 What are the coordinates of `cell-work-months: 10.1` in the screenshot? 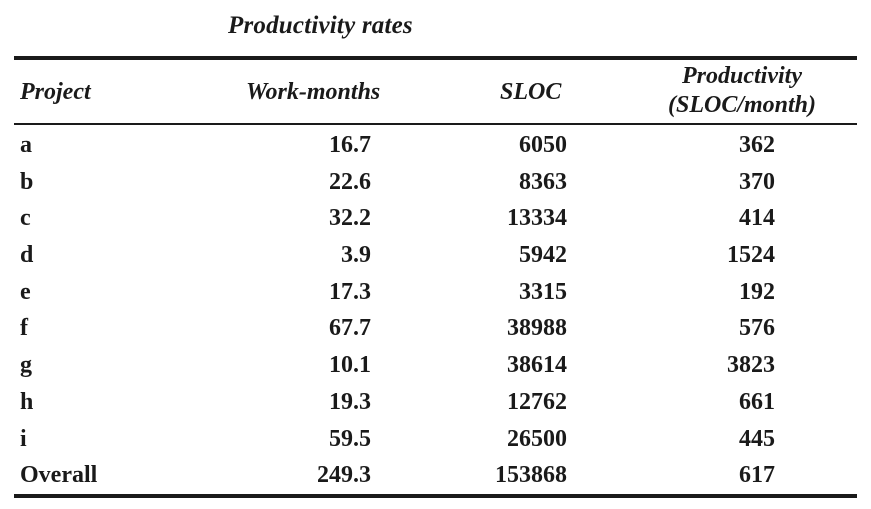 It's located at (350, 365).